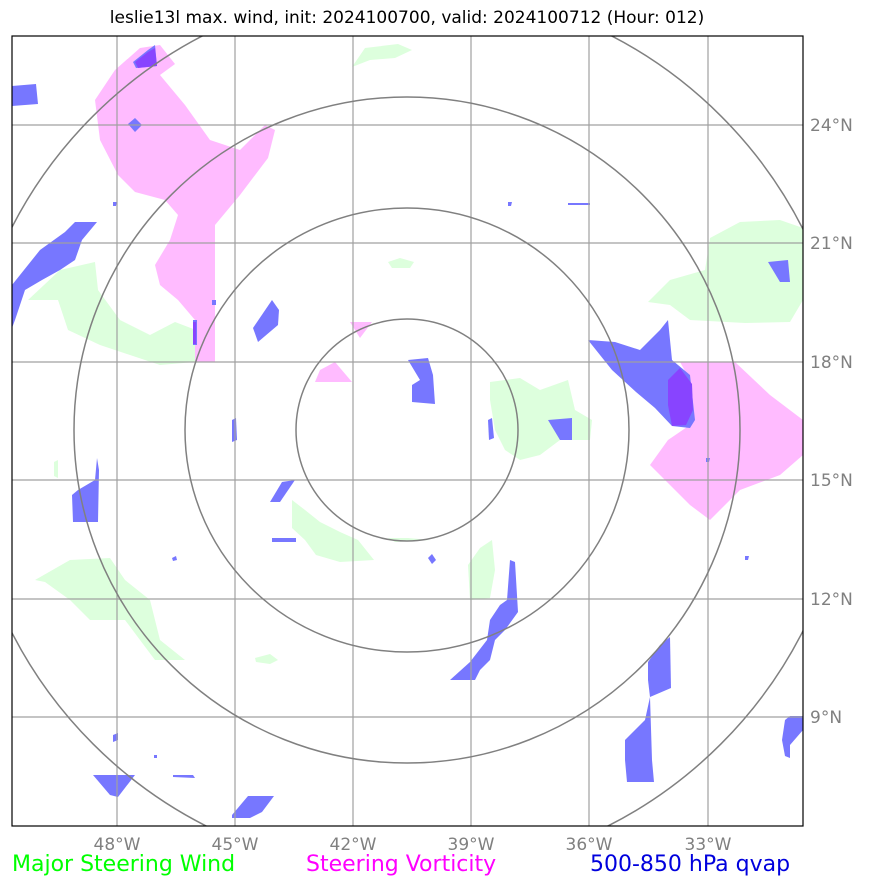 Image resolution: width=873 pixels, height=891 pixels. Describe the element at coordinates (831, 600) in the screenshot. I see `lat-tick-label: 12°N` at that location.